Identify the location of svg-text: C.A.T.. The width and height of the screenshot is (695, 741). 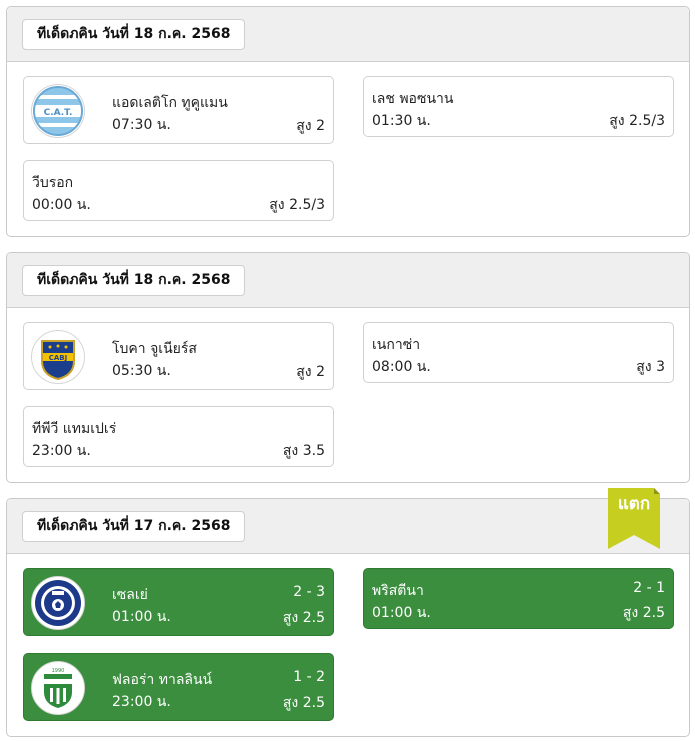
(58, 113).